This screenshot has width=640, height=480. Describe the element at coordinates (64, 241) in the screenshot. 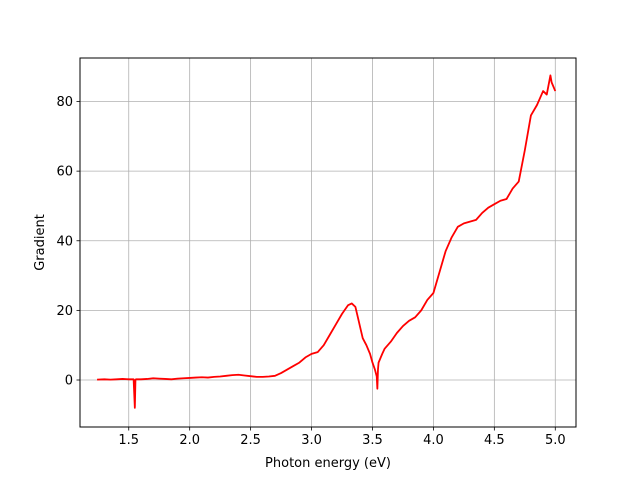

I see `y-tick-label: 40` at that location.